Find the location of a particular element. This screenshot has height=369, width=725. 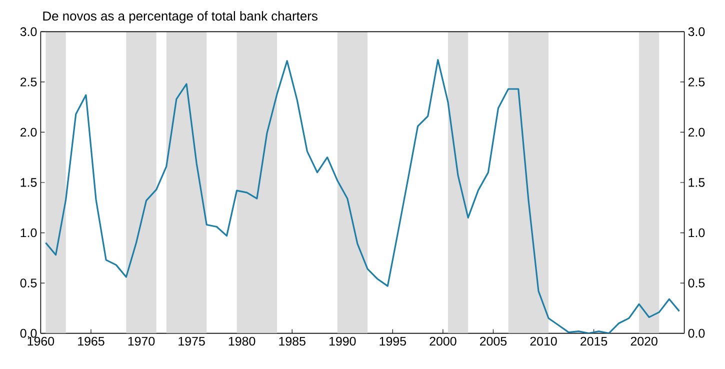

y-tick-label: 1.0 is located at coordinates (28, 233).